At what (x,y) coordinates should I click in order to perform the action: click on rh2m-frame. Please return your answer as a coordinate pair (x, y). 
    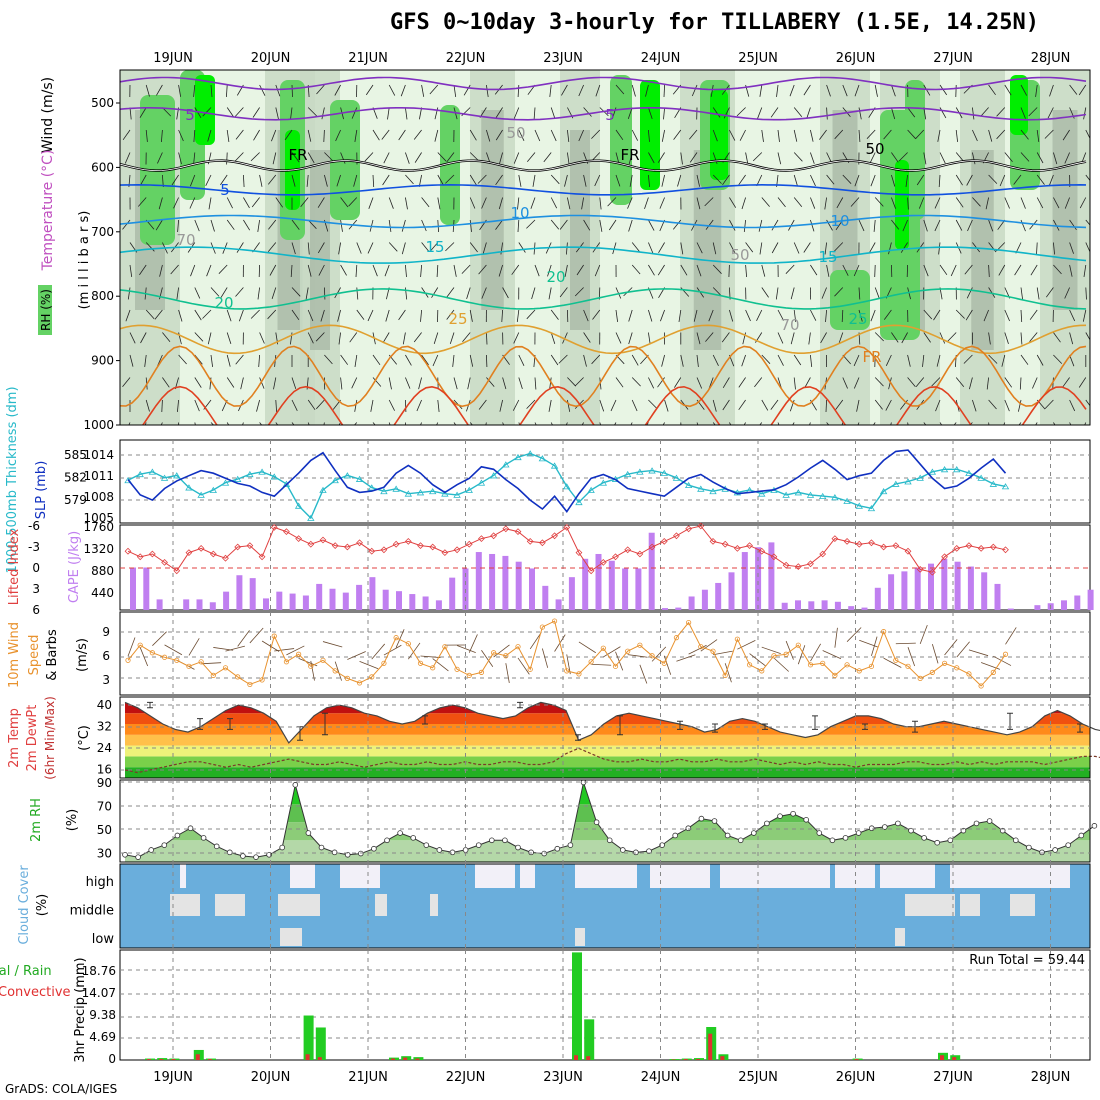
    Looking at the image, I should click on (605, 821).